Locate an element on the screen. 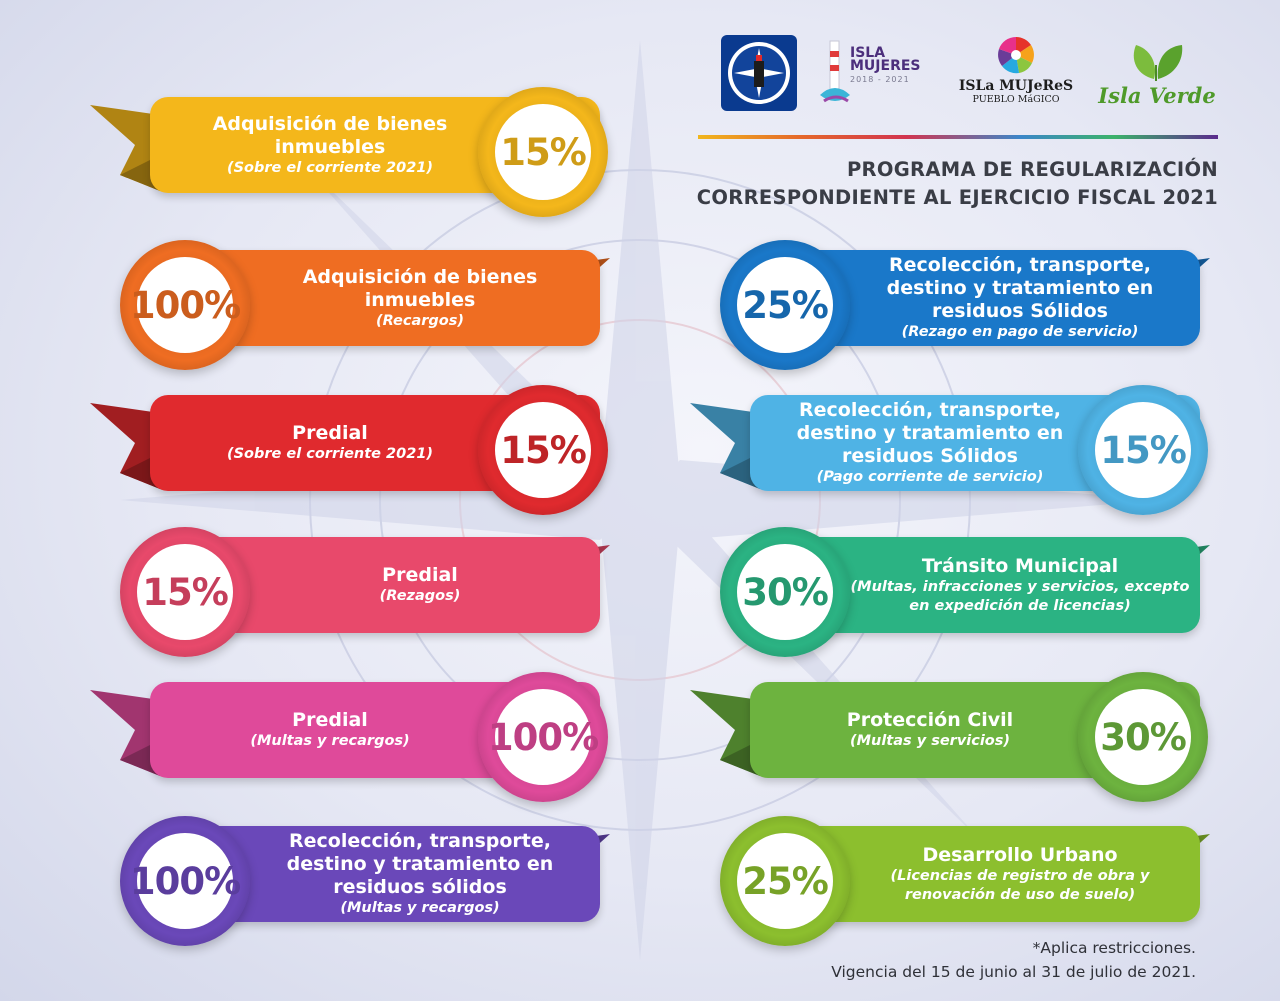  pueblo-magico-logo-line2: PUEBLO MáGICO is located at coordinates (1016, 99).